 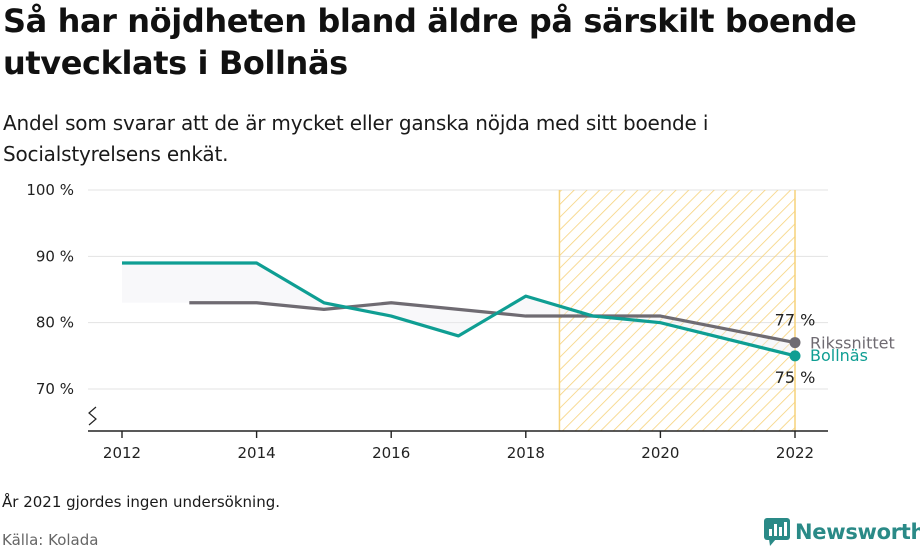 What do you see at coordinates (852, 343) in the screenshot?
I see `rikssnittet-series-label: Rikssnittet` at bounding box center [852, 343].